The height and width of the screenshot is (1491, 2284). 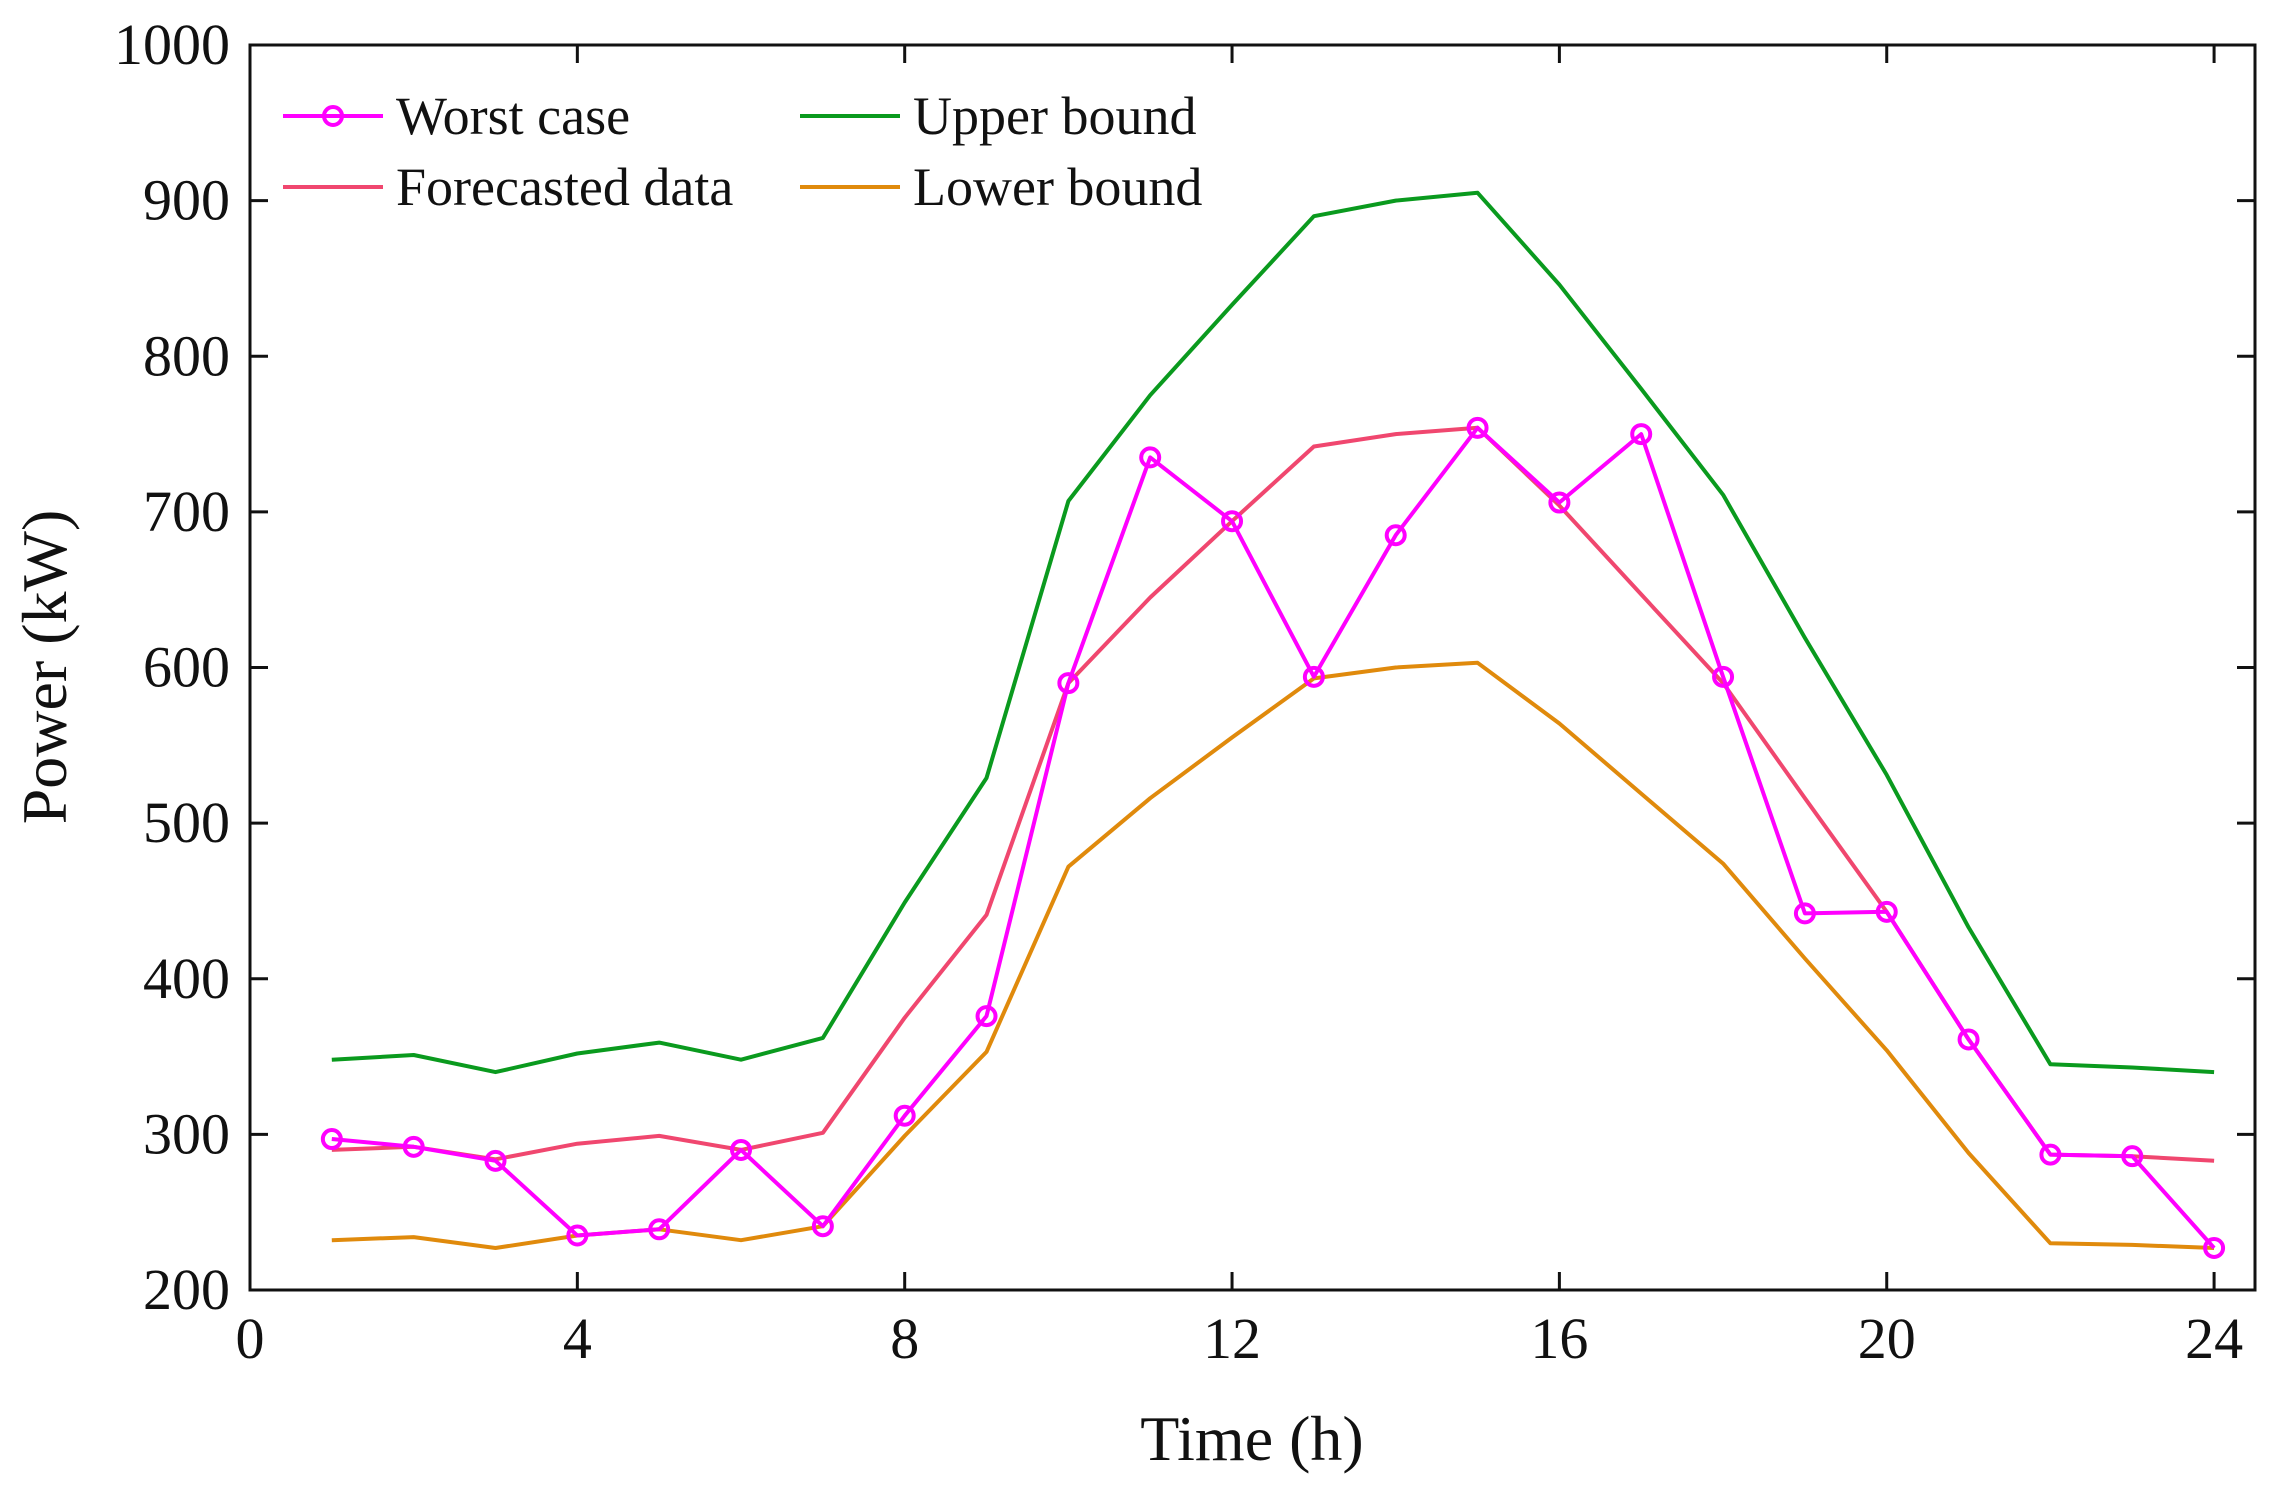 I want to click on legend-label-lower-bound: Lower bound, so click(x=1057, y=187).